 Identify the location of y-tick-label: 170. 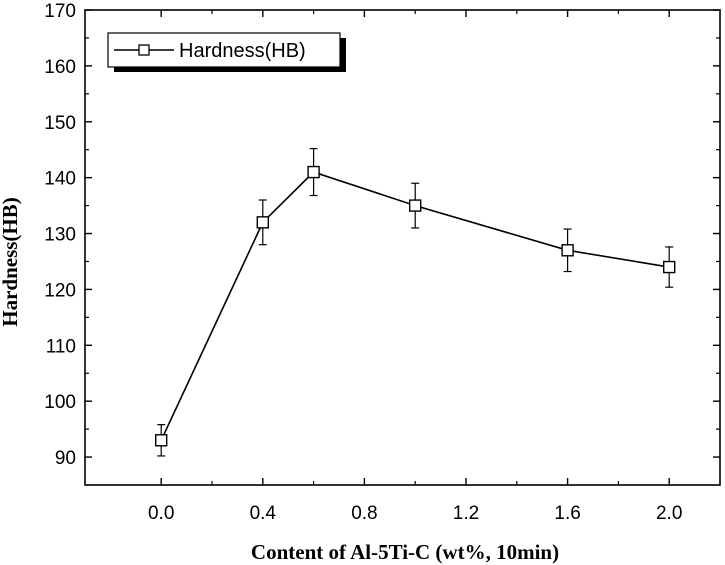
(60, 11).